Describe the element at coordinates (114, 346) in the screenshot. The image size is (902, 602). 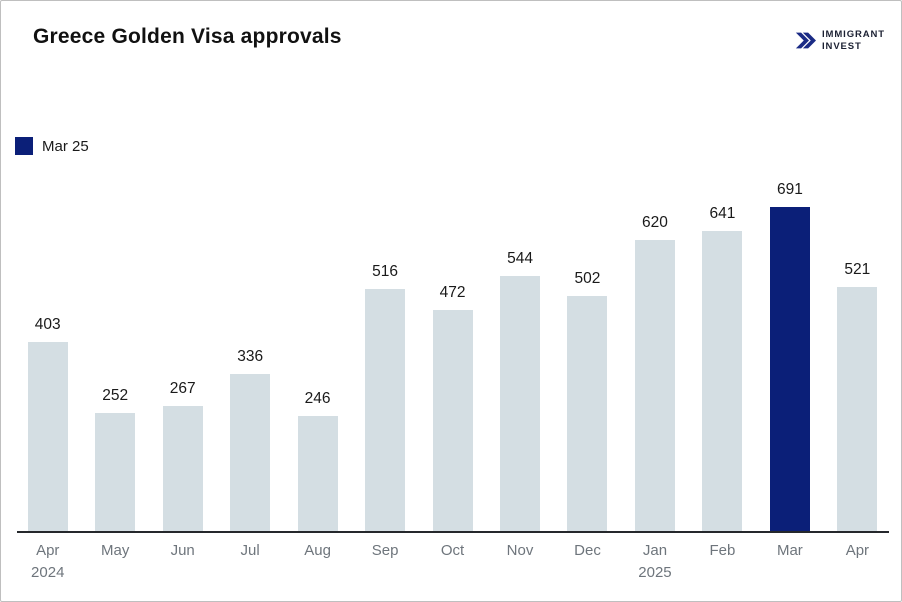
I see `bar-slot: 252` at that location.